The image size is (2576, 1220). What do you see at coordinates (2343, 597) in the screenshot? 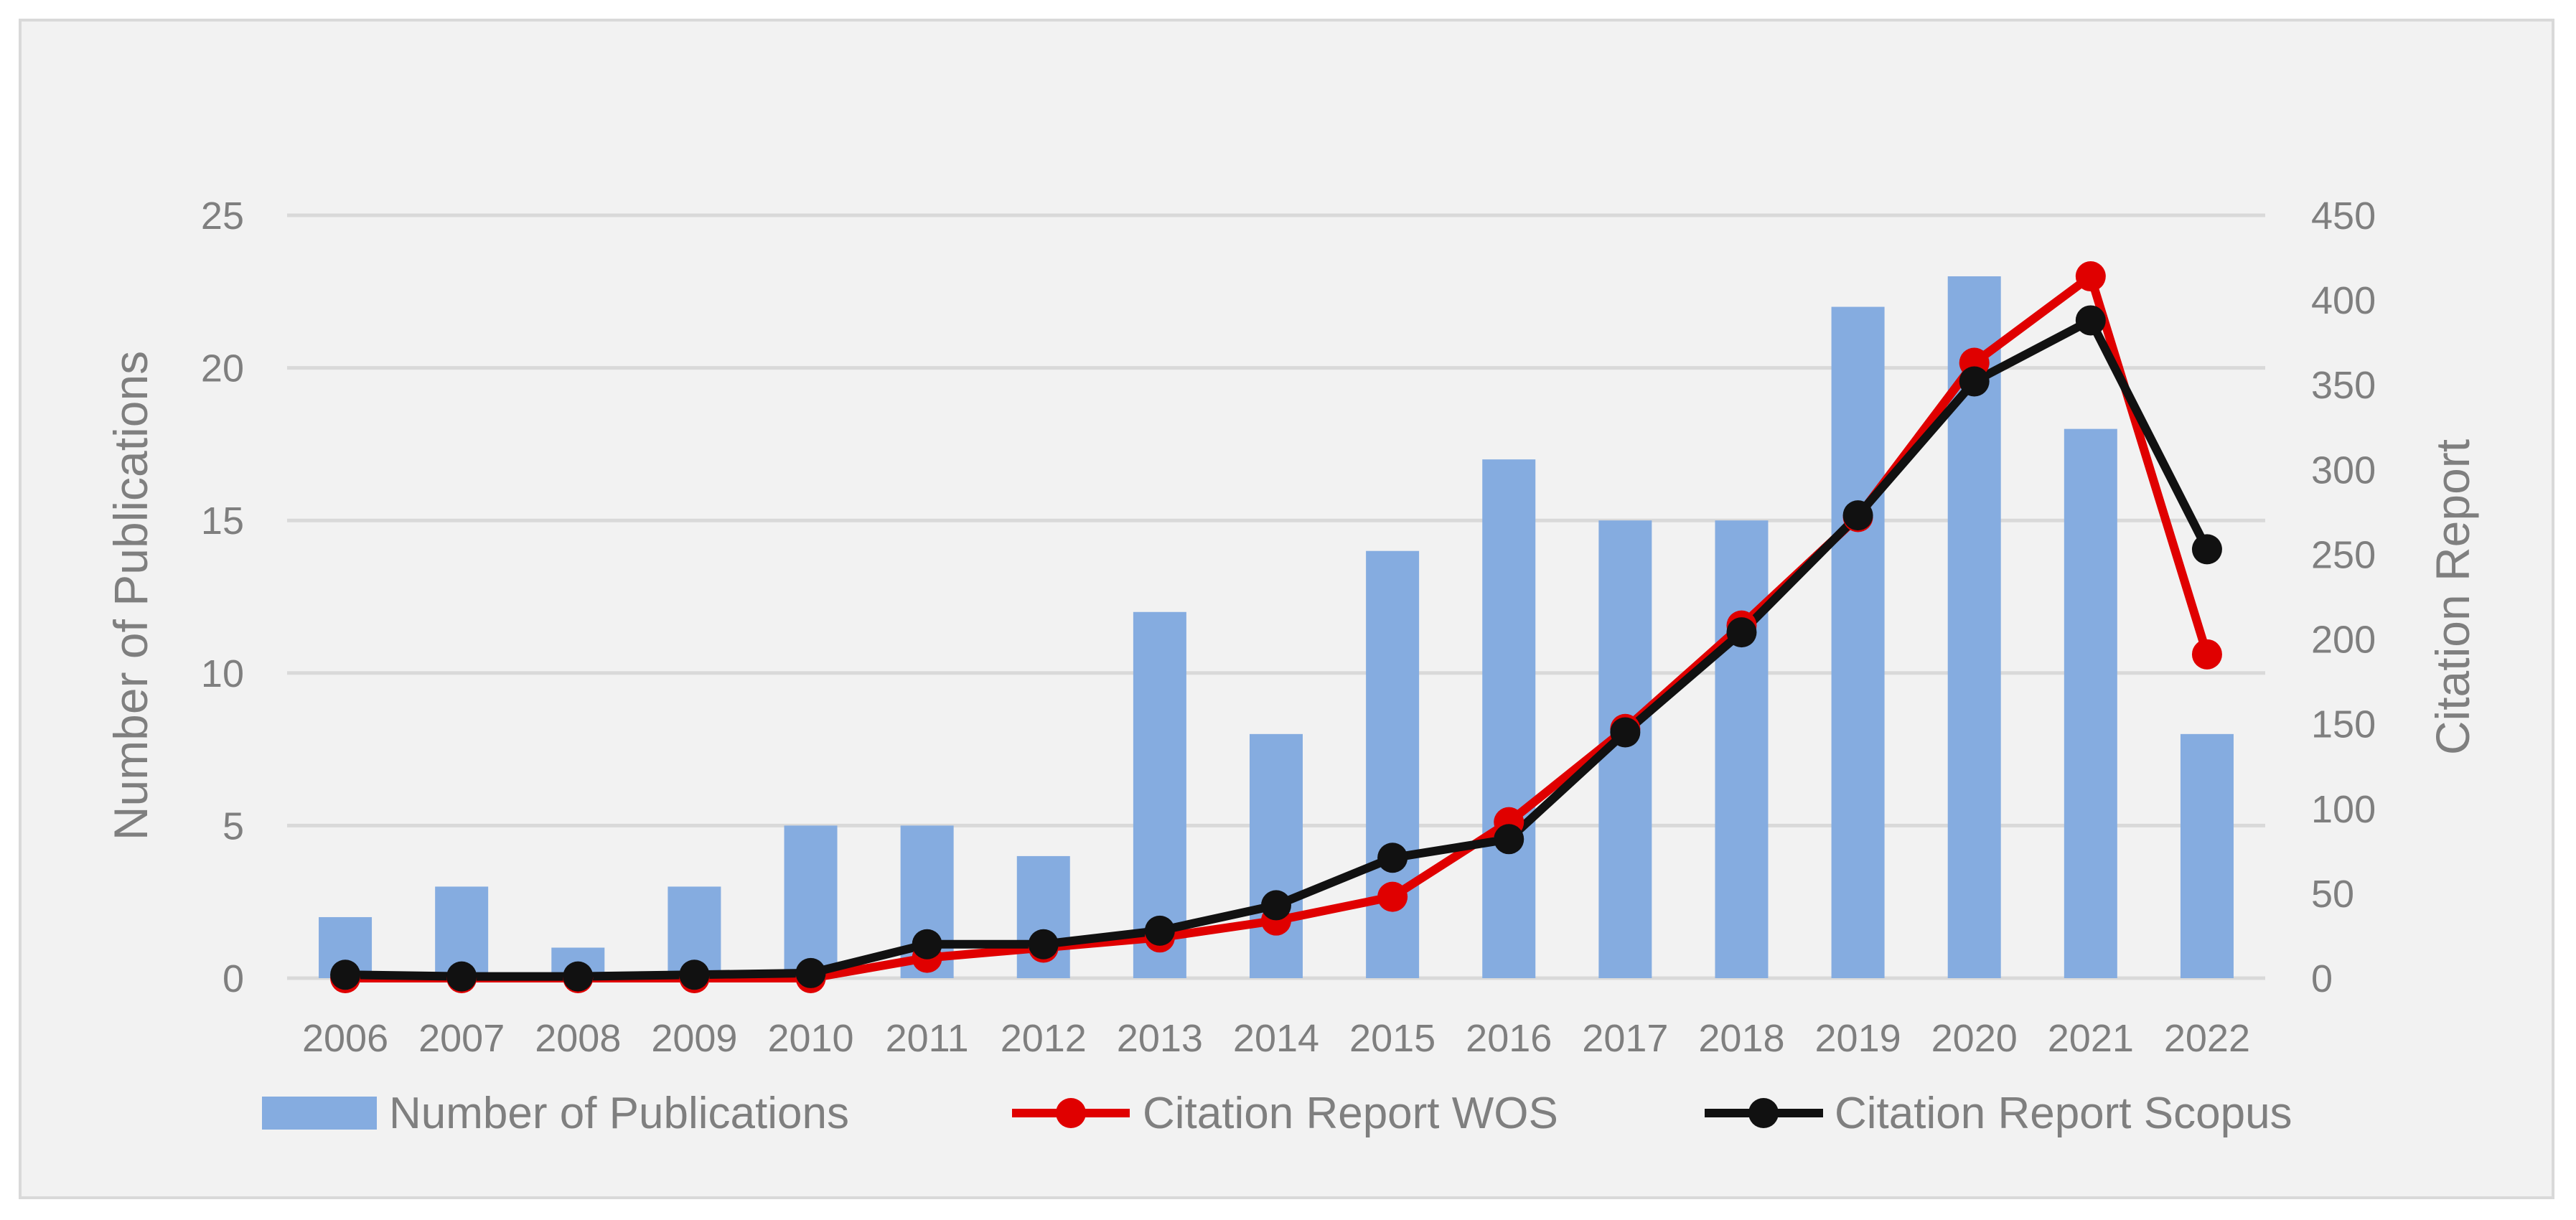
I see `right-y-axis: 0 50 100 150 200 250 300 350 400 450` at bounding box center [2343, 597].